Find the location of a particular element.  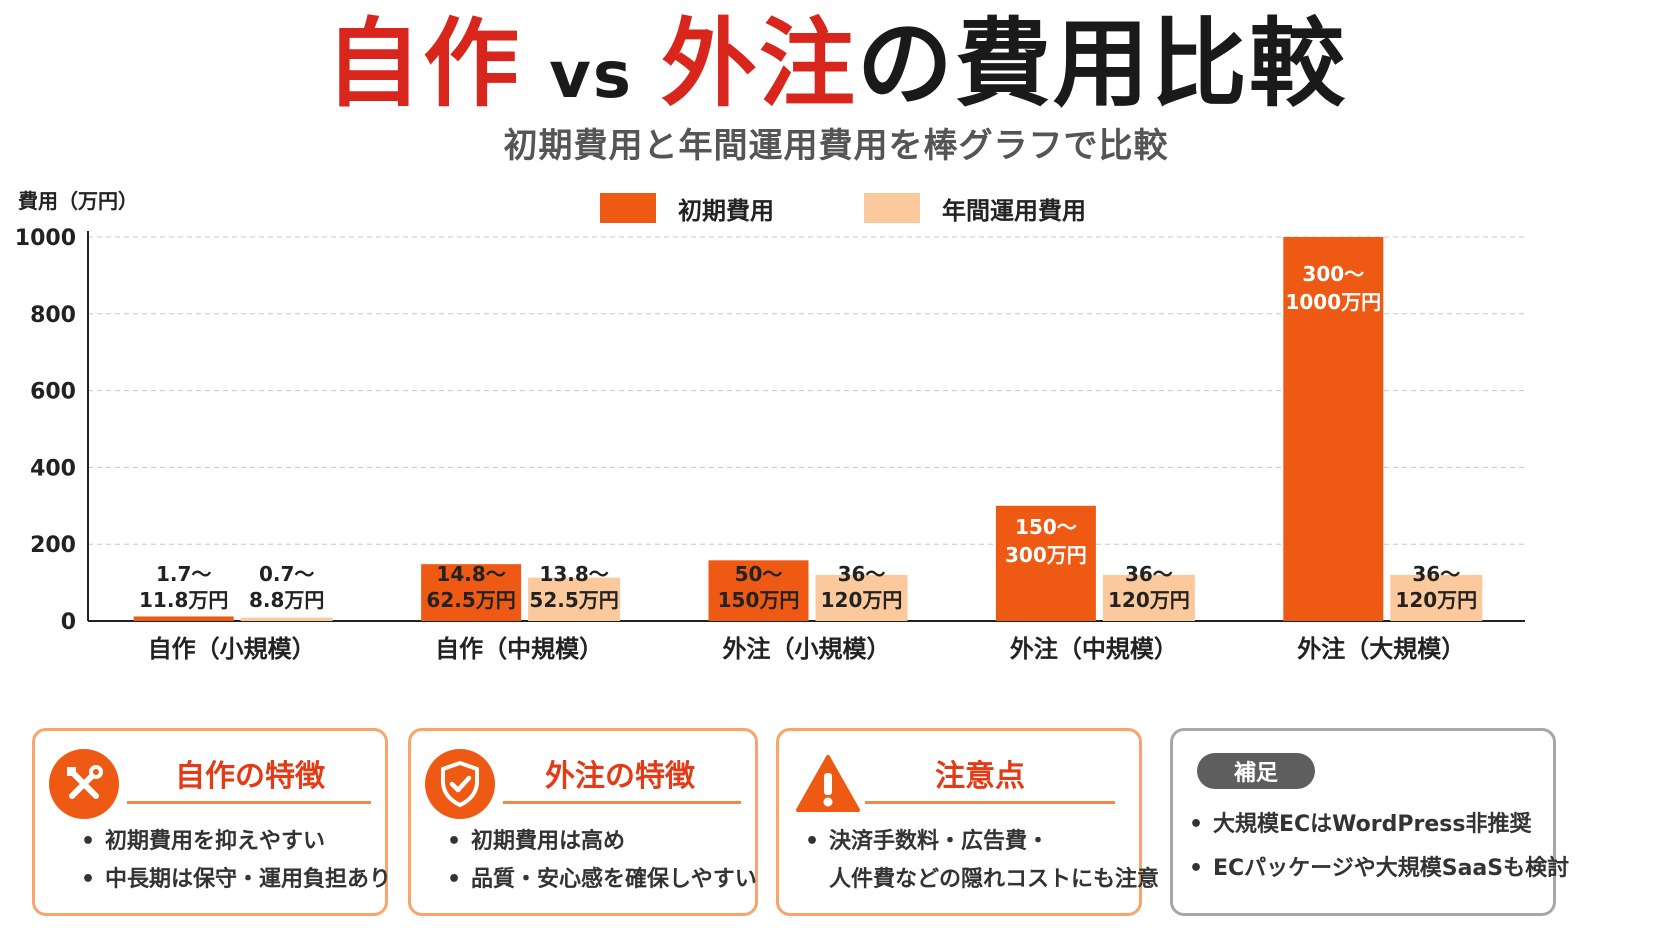

legend-item-annual: 年間運用費用 is located at coordinates (975, 208).